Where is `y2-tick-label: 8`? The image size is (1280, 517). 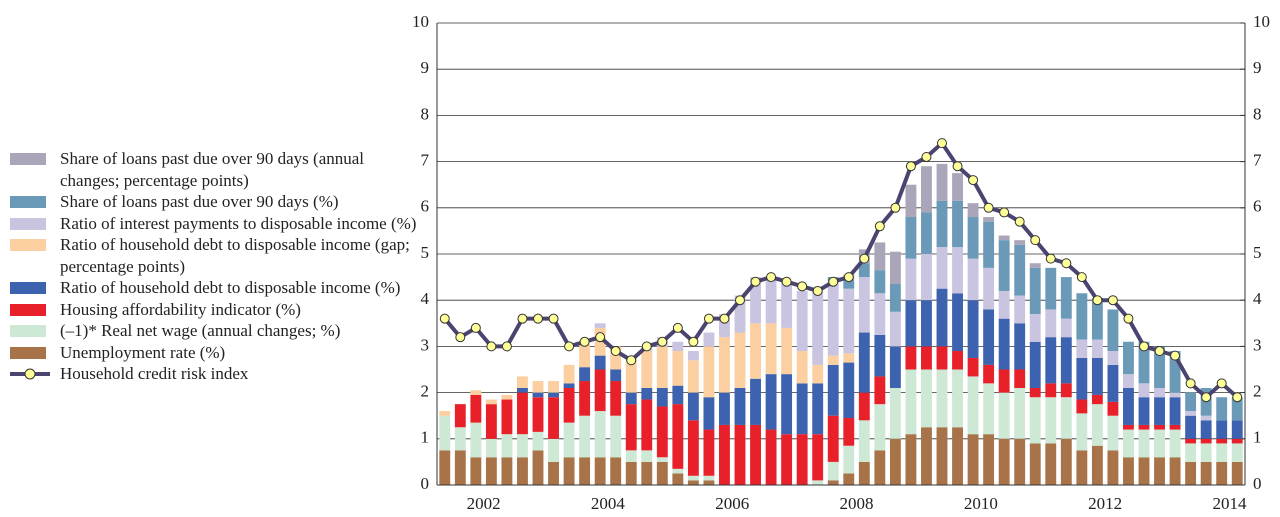
y2-tick-label: 8 is located at coordinates (1257, 113).